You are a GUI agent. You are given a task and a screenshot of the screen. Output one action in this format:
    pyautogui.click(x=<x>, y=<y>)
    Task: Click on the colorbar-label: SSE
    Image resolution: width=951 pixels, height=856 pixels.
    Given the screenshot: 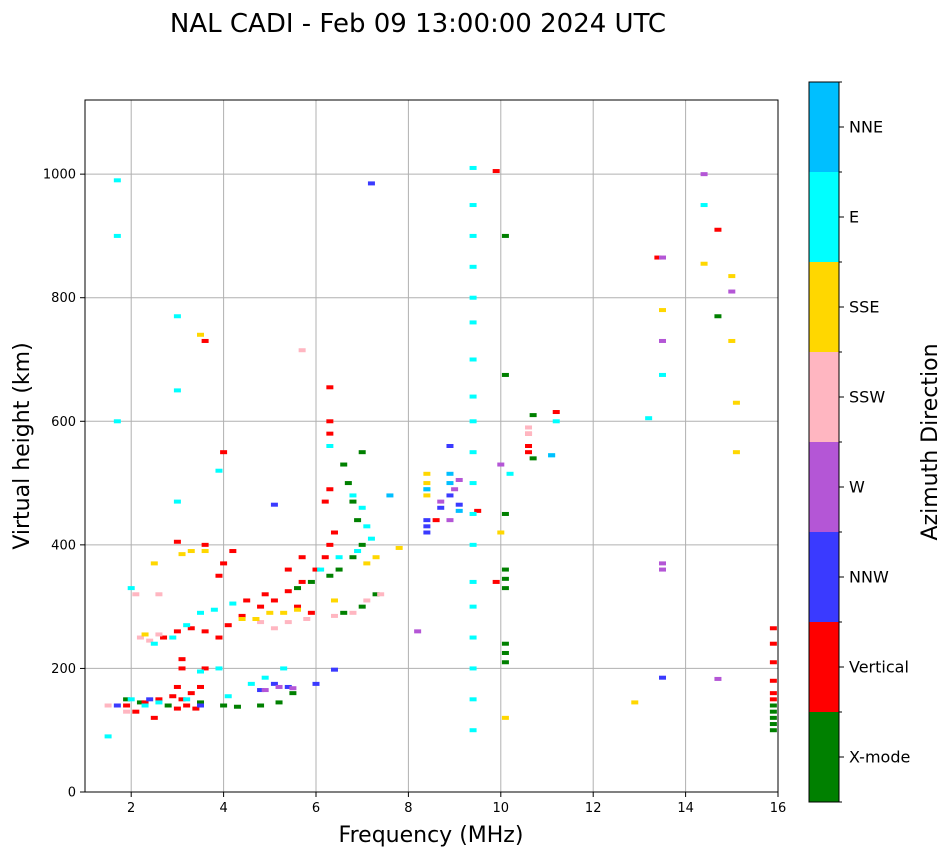 What is the action you would take?
    pyautogui.click(x=864, y=307)
    